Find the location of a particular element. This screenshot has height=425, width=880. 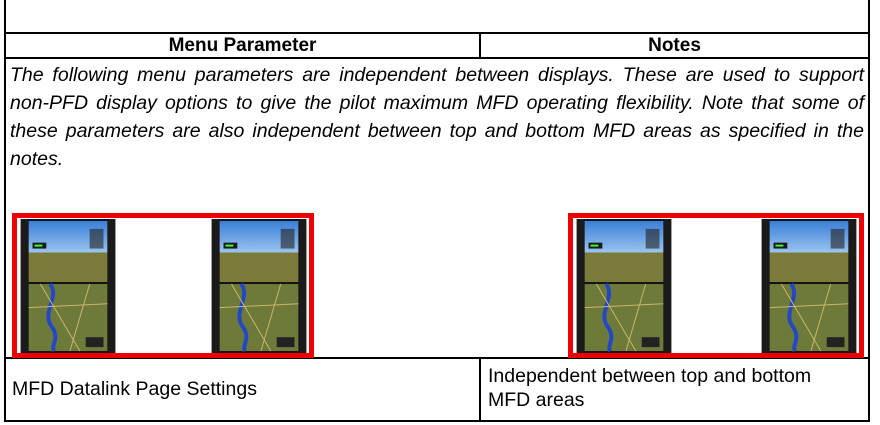

header-cell: Notes is located at coordinates (674, 45).